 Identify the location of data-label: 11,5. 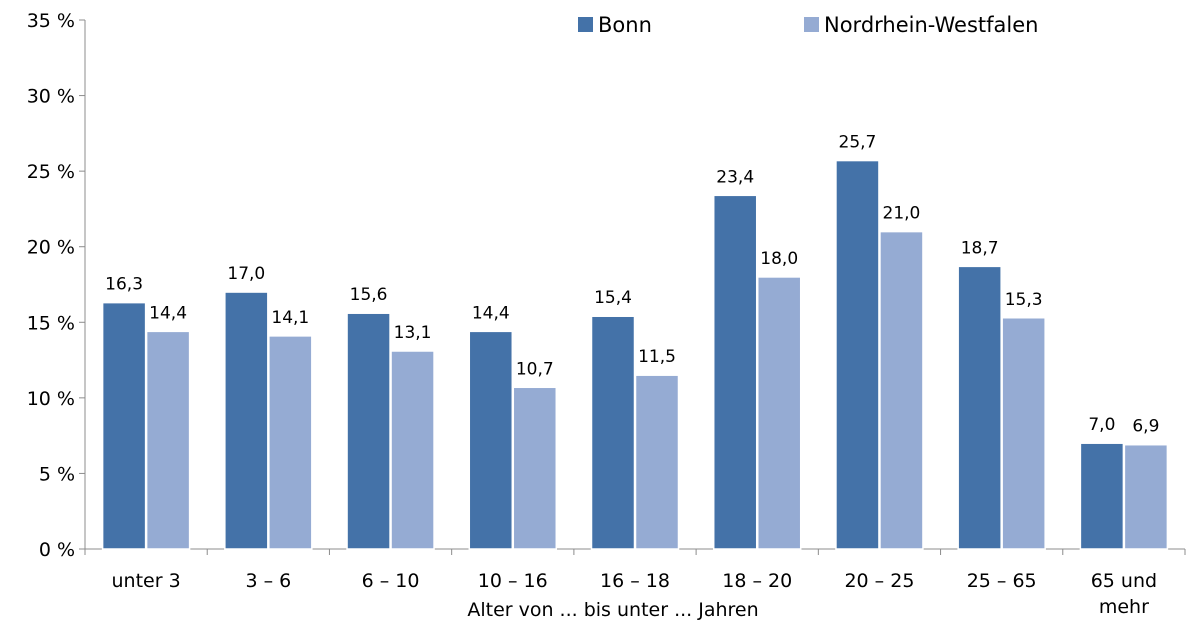
(657, 357).